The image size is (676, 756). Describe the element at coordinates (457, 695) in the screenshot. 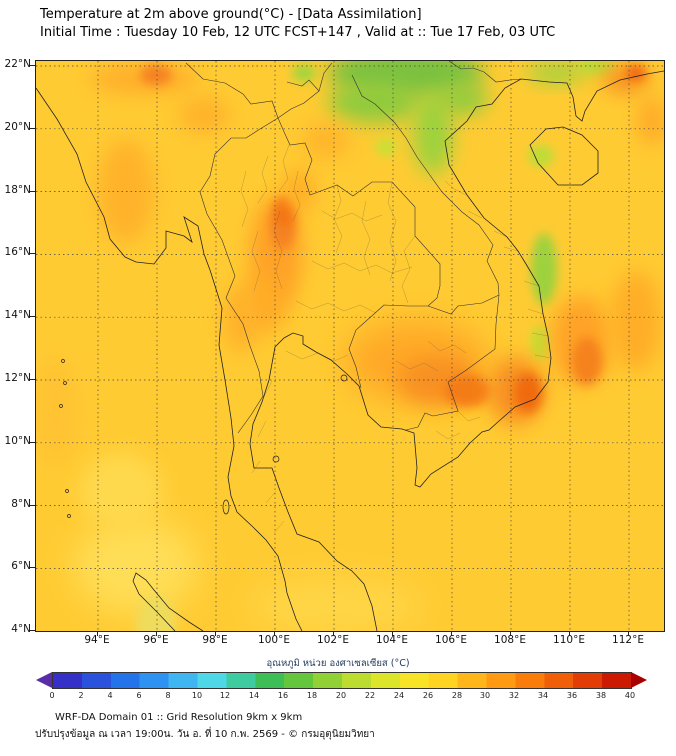

I see `colorbar-tick-label: 28` at that location.